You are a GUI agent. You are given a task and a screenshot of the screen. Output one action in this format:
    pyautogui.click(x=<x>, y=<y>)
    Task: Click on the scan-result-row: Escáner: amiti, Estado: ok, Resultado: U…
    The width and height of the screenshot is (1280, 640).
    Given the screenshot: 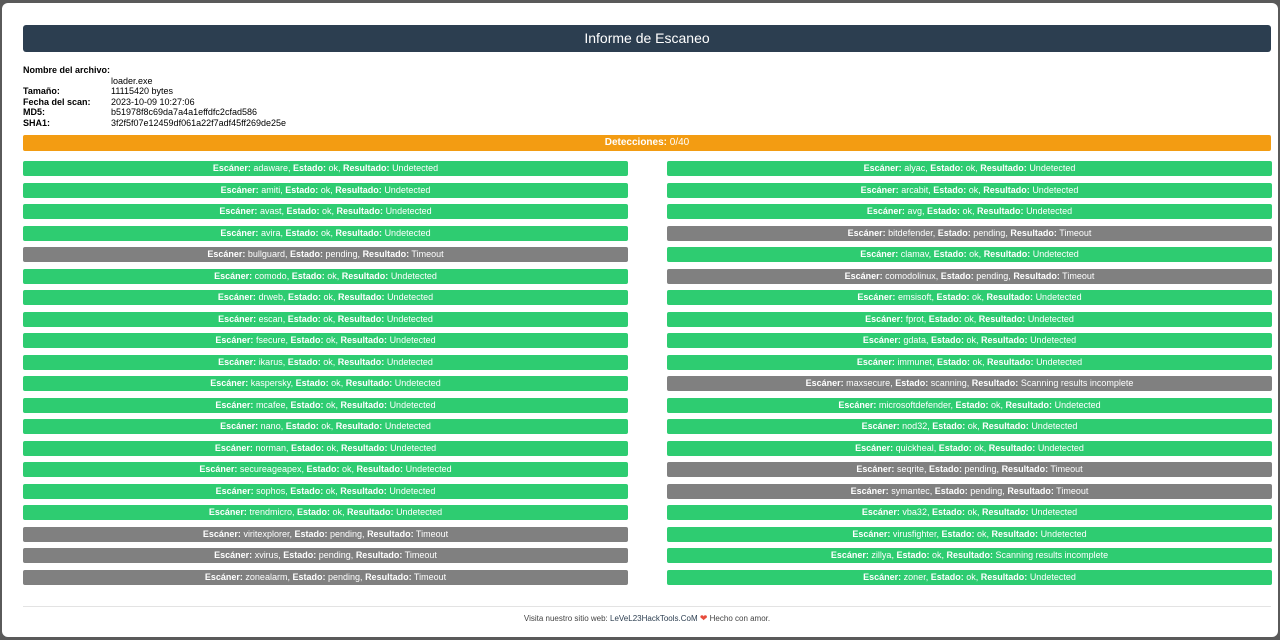 What is the action you would take?
    pyautogui.click(x=325, y=190)
    